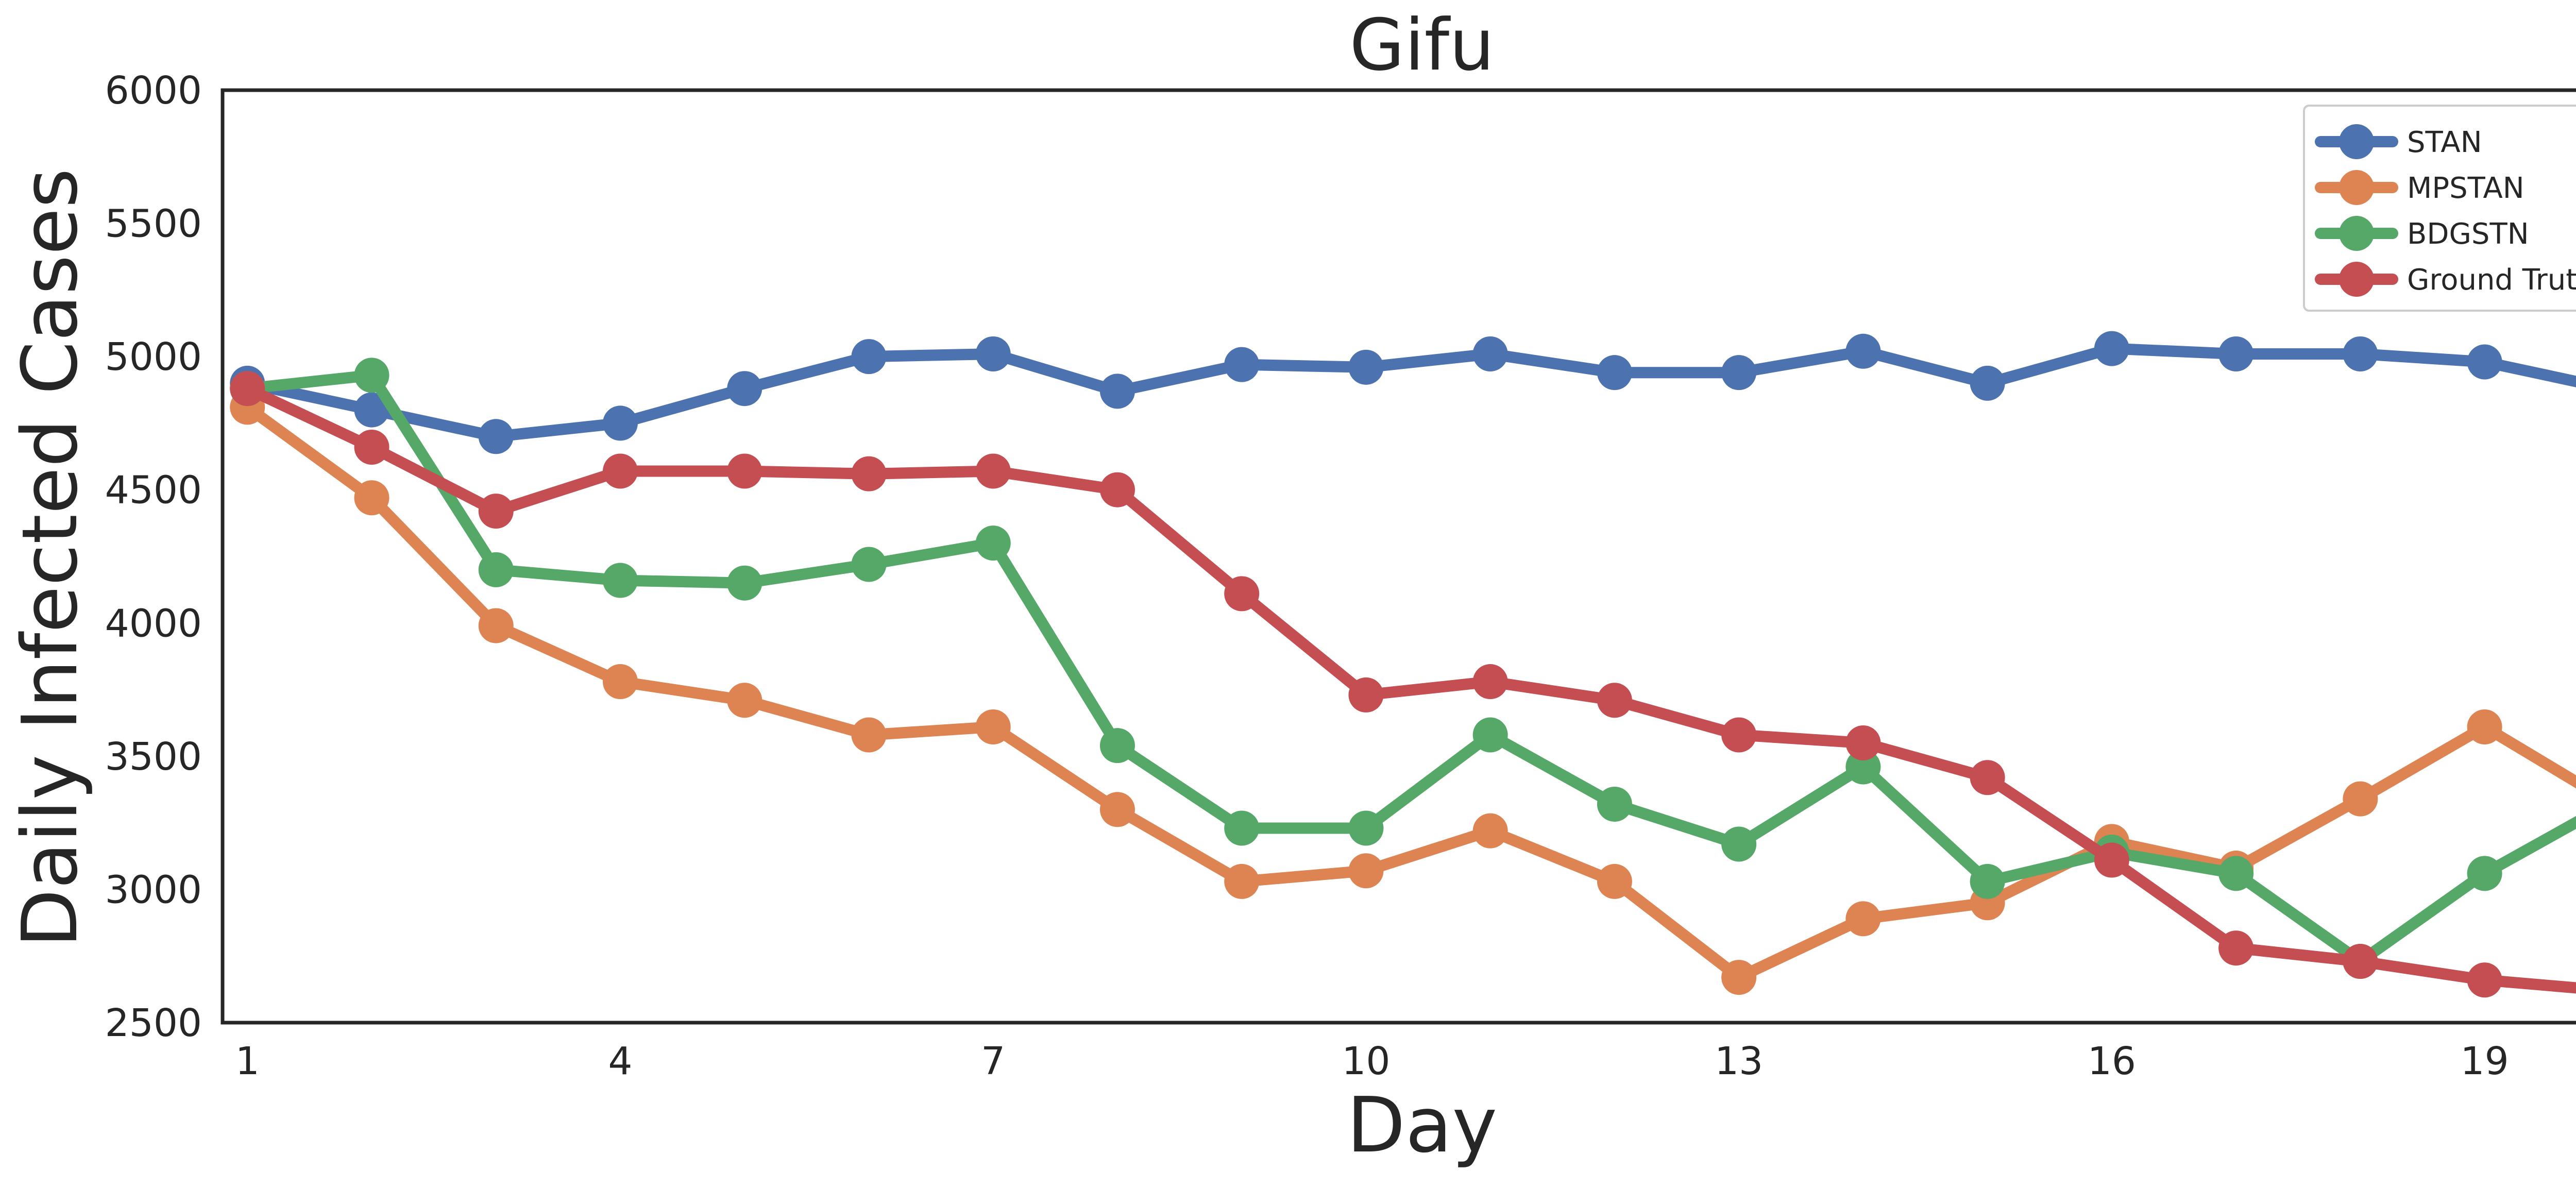 The image size is (2576, 1187). What do you see at coordinates (1422, 45) in the screenshot?
I see `chart-title: Gifu` at bounding box center [1422, 45].